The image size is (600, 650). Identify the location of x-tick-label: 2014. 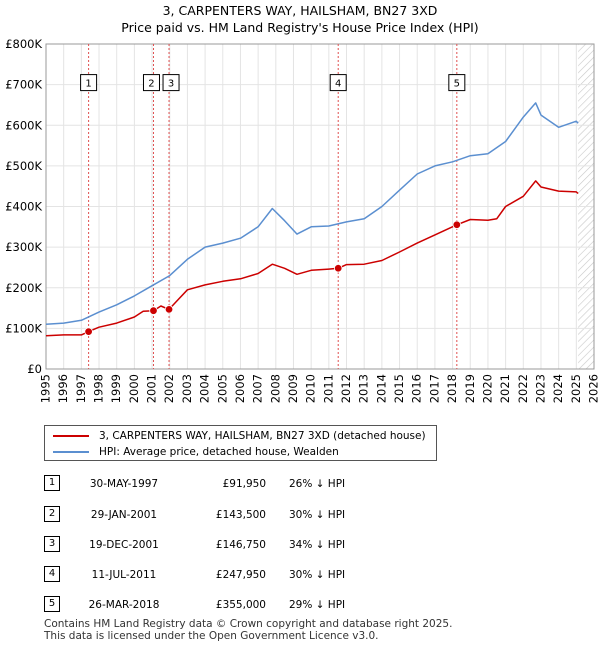
(381, 388).